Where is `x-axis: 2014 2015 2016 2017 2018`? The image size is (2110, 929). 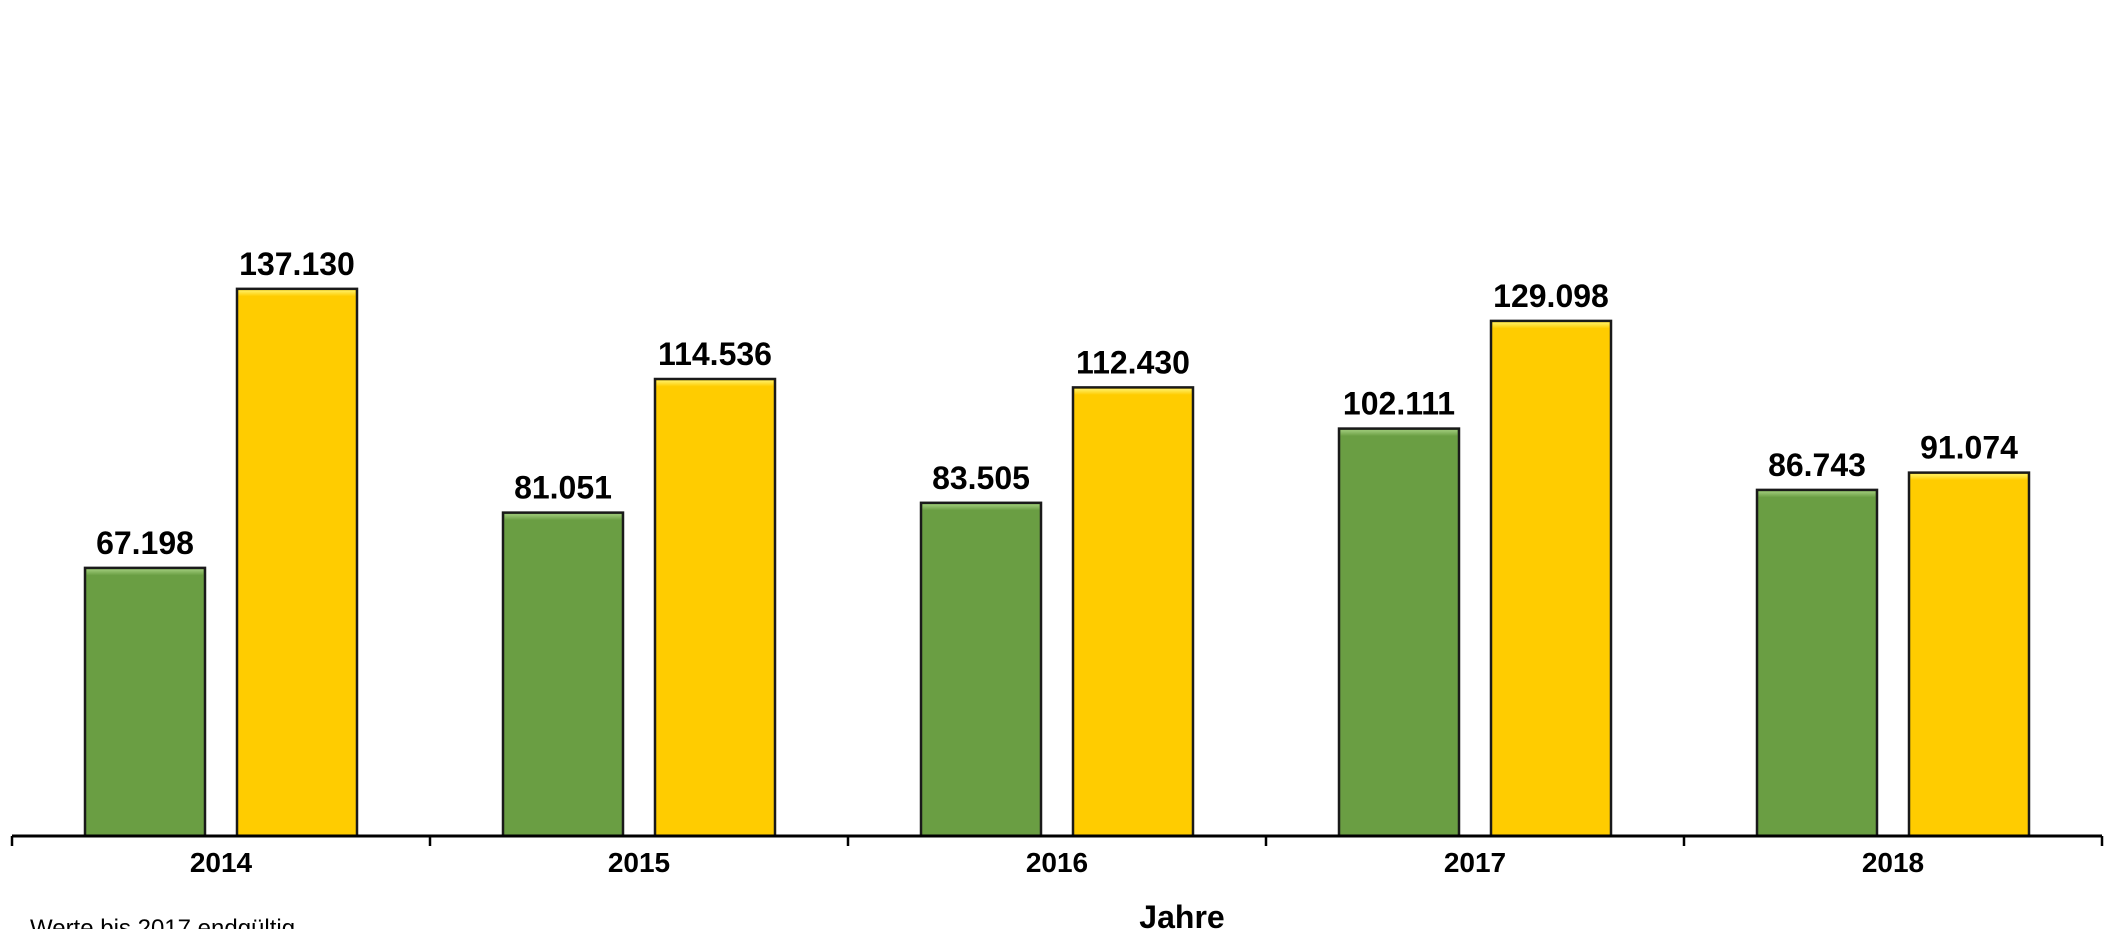
x-axis: 2014 2015 2016 2017 2018 is located at coordinates (1057, 856).